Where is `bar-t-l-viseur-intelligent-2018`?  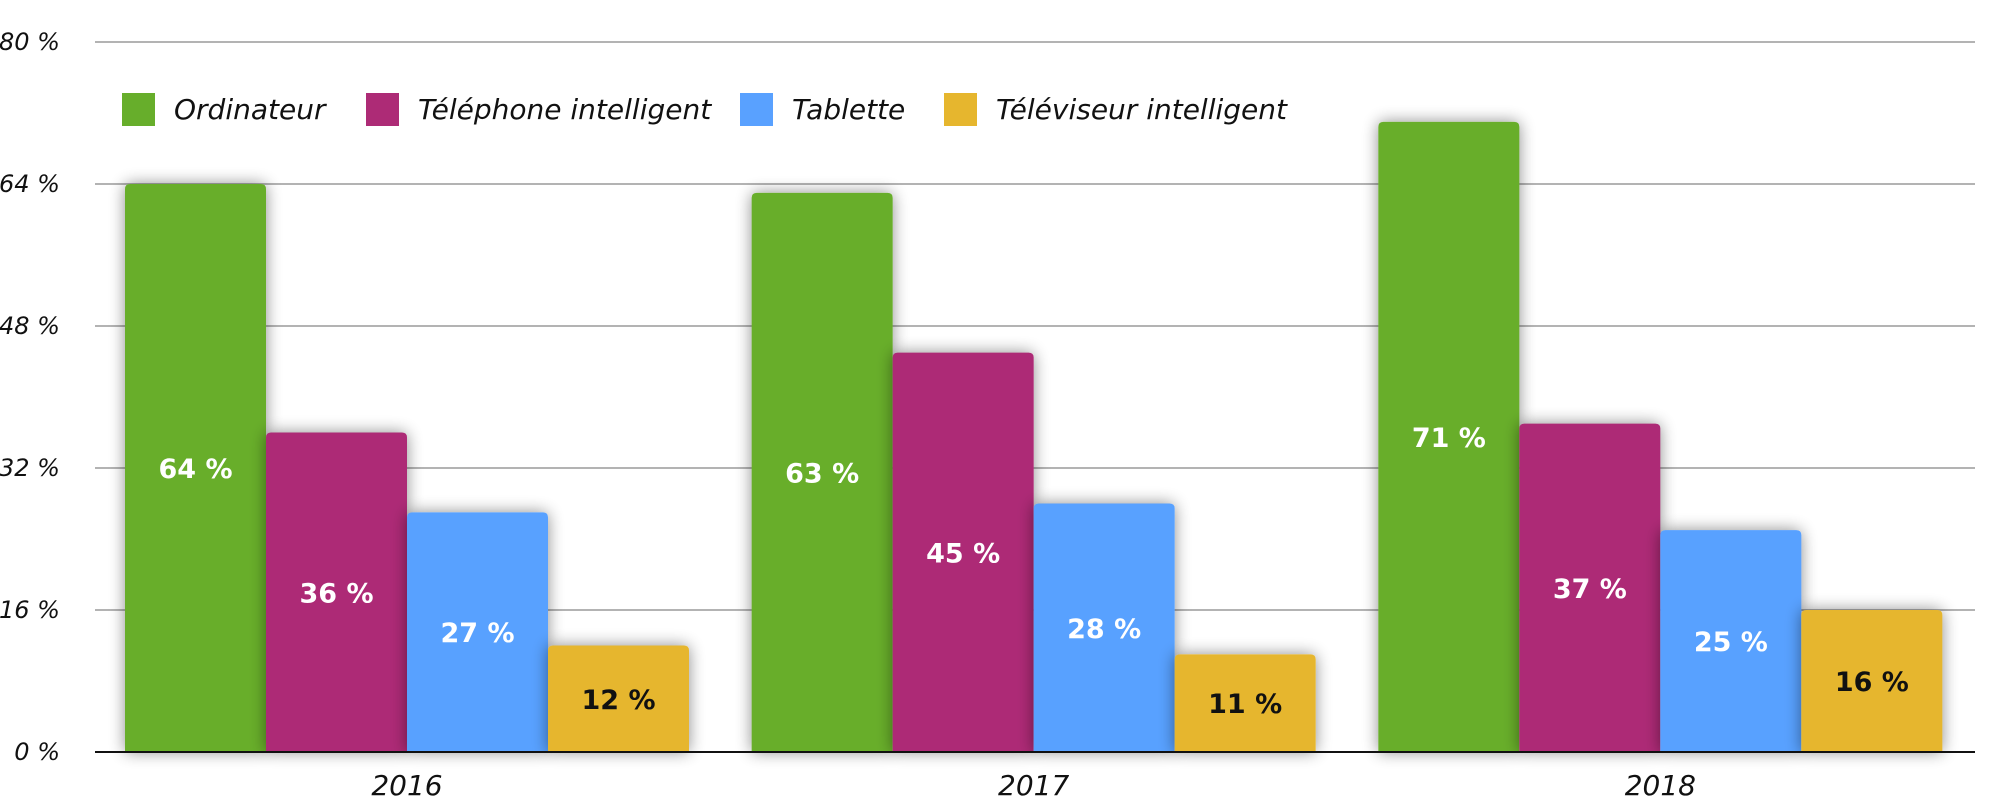
bar-t-l-viseur-intelligent-2018 is located at coordinates (1872, 681).